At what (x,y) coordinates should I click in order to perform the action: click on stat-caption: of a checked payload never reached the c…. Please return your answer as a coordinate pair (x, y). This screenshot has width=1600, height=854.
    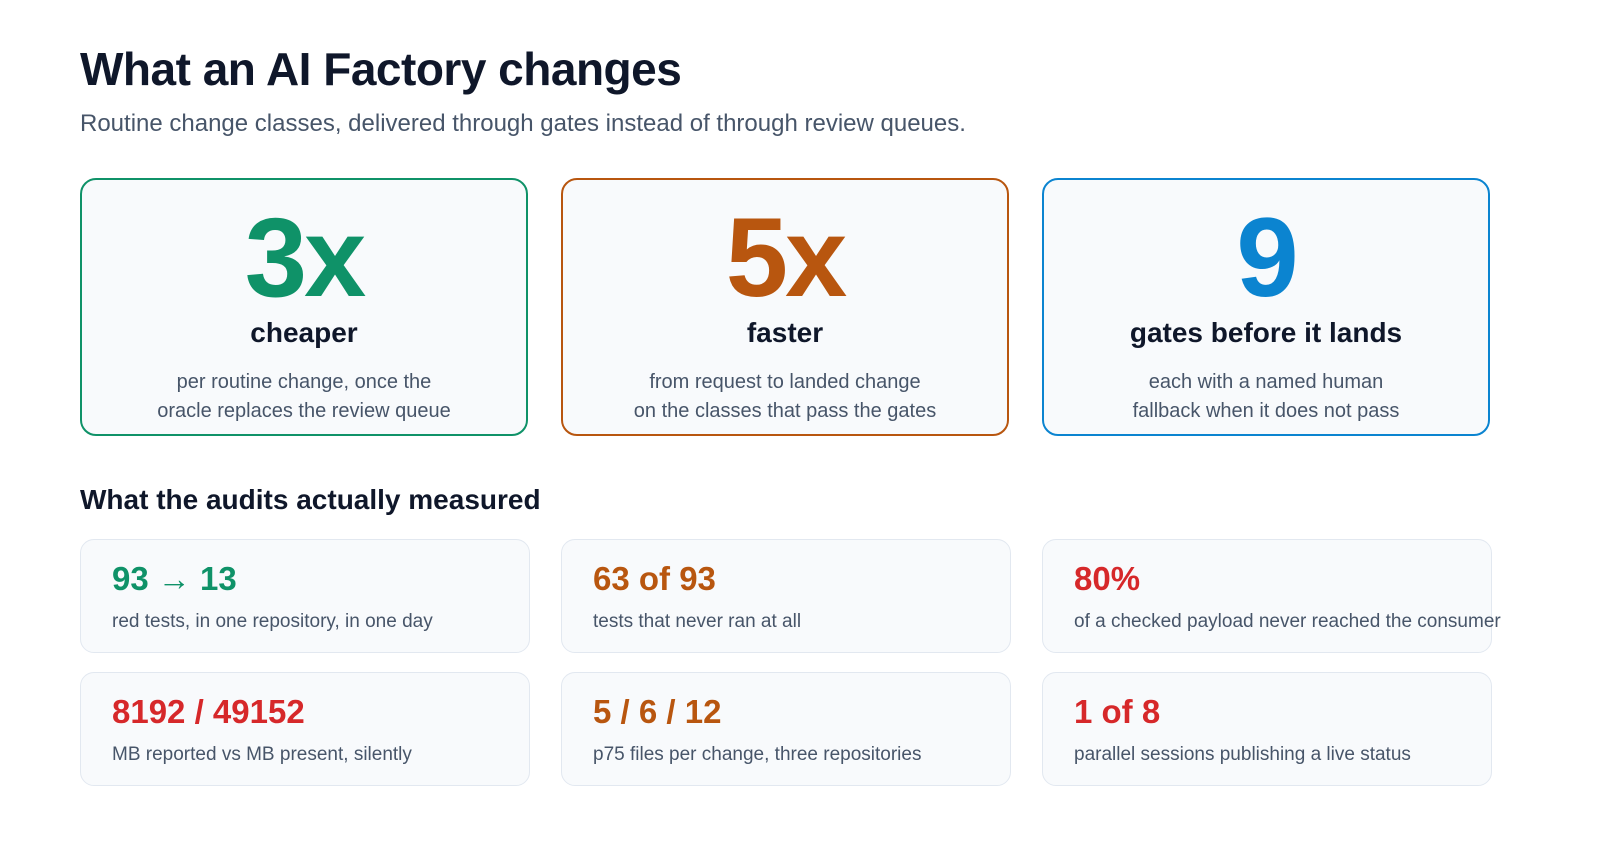
    Looking at the image, I should click on (1287, 621).